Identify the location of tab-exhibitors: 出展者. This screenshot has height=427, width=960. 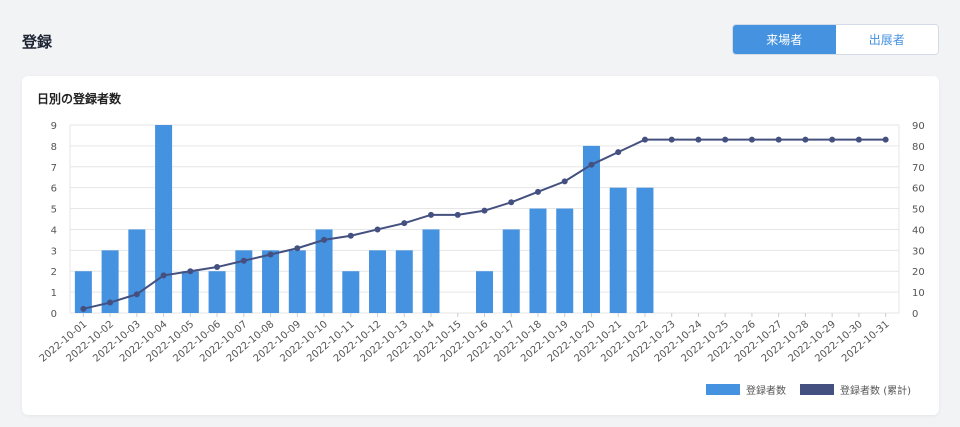
(886, 39).